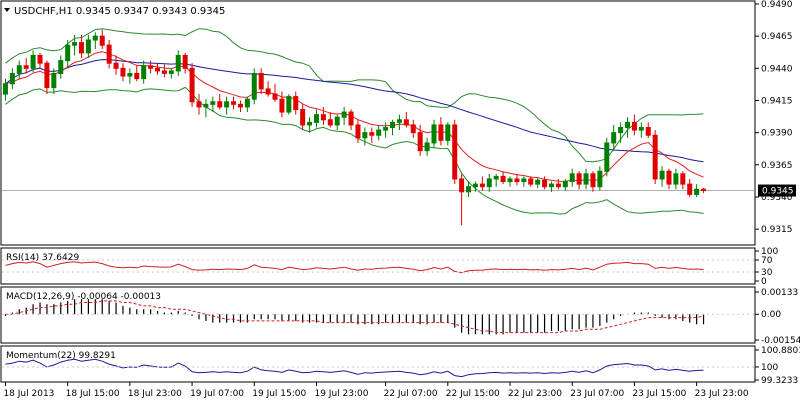  What do you see at coordinates (411, 394) in the screenshot?
I see `time-tick-label: 22 Jul 07:00` at bounding box center [411, 394].